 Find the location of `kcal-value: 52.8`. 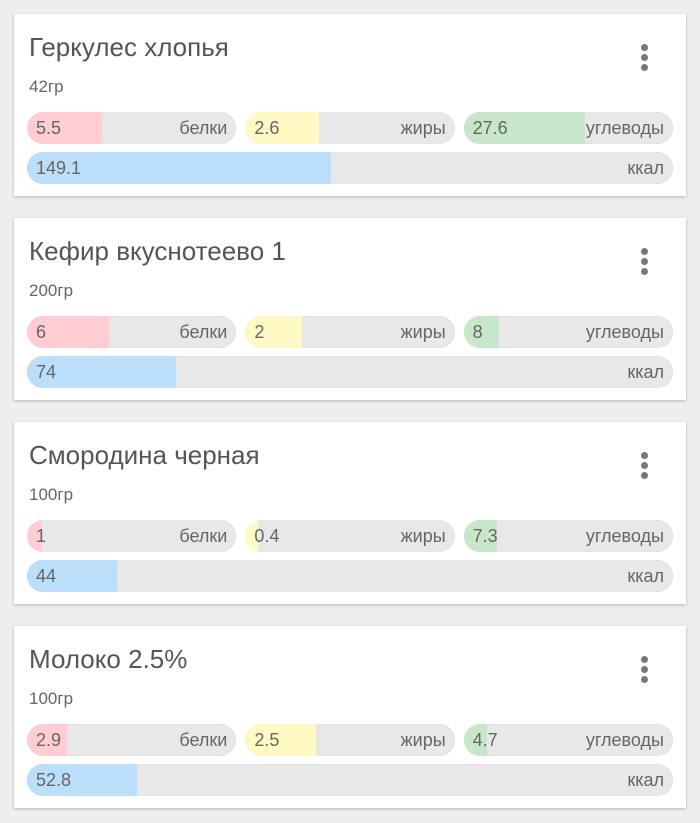

kcal-value: 52.8 is located at coordinates (54, 780).